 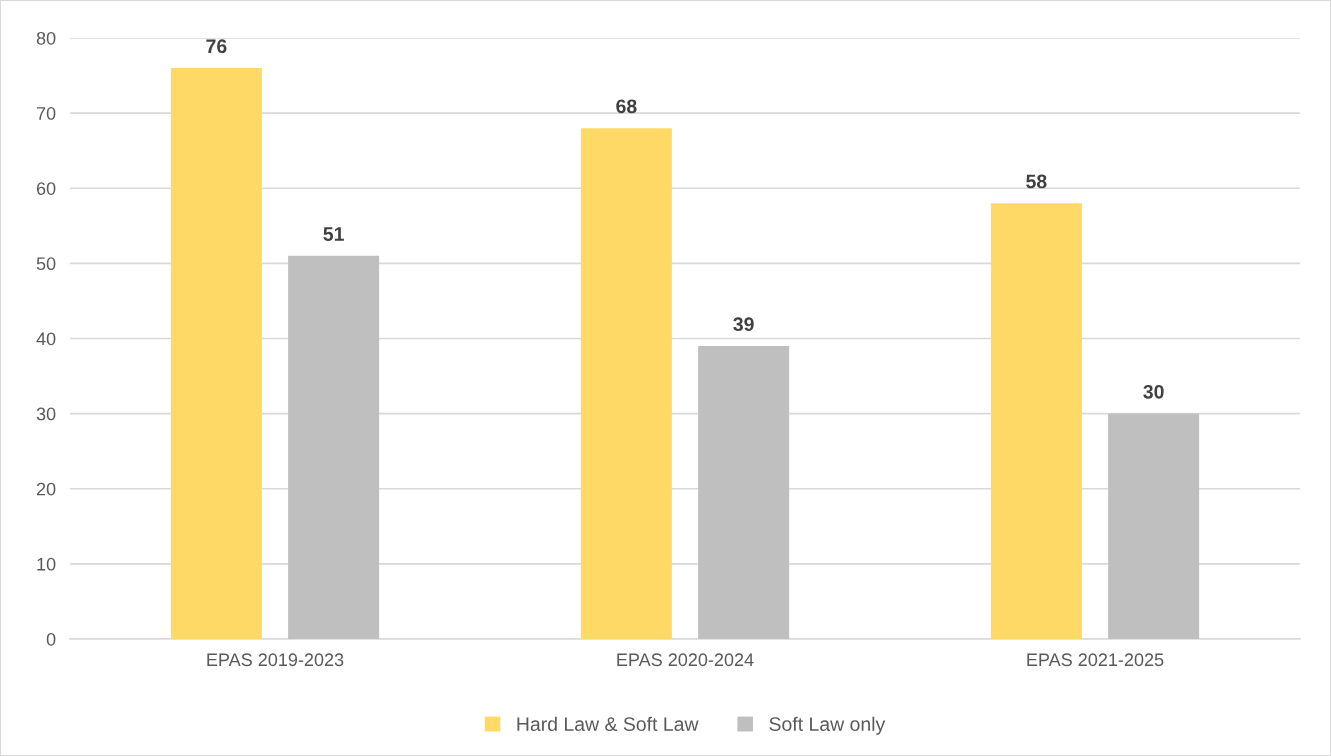 What do you see at coordinates (743, 324) in the screenshot?
I see `data-label: 39` at bounding box center [743, 324].